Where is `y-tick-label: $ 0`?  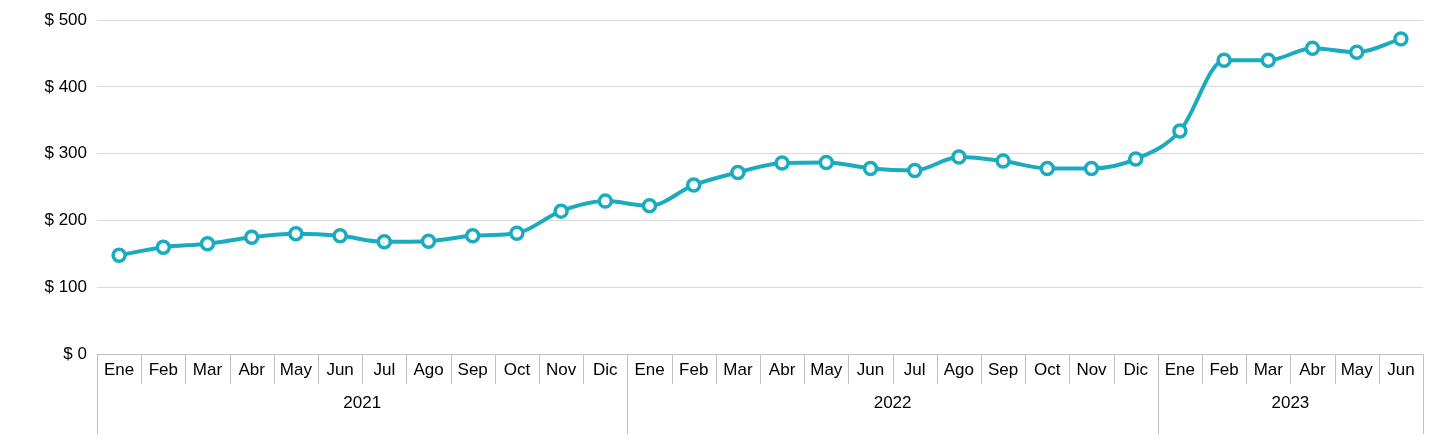 y-tick-label: $ 0 is located at coordinates (75, 353).